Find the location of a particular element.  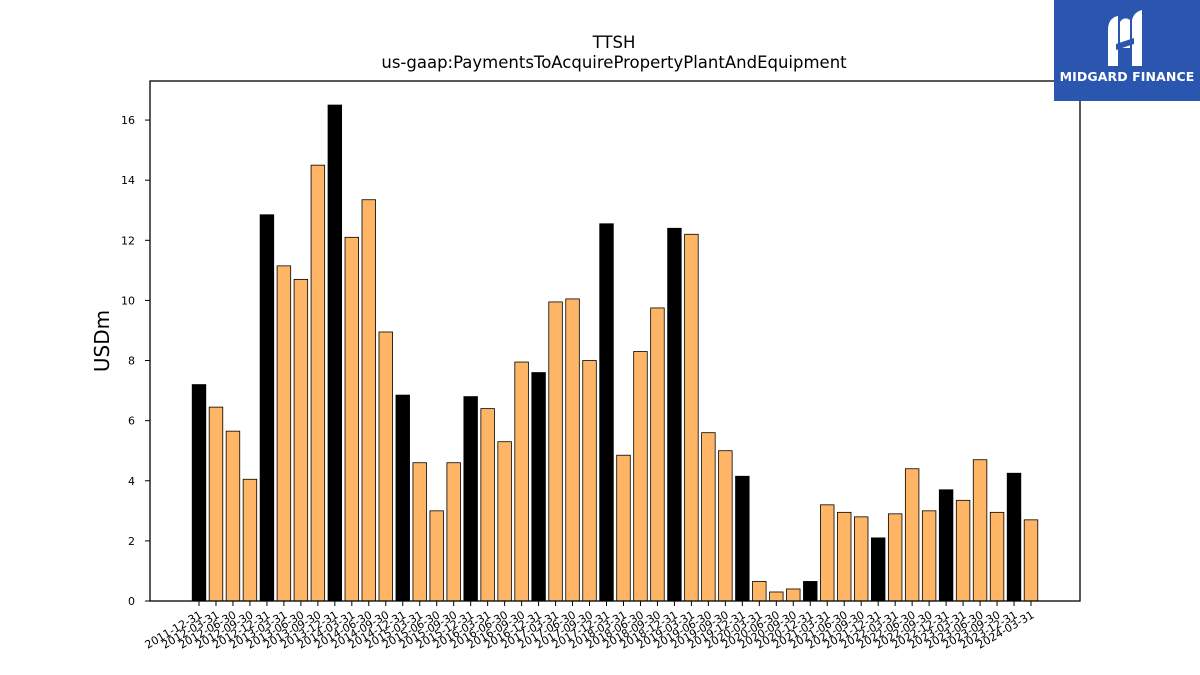

y-tick-label: 2 is located at coordinates (131, 541).